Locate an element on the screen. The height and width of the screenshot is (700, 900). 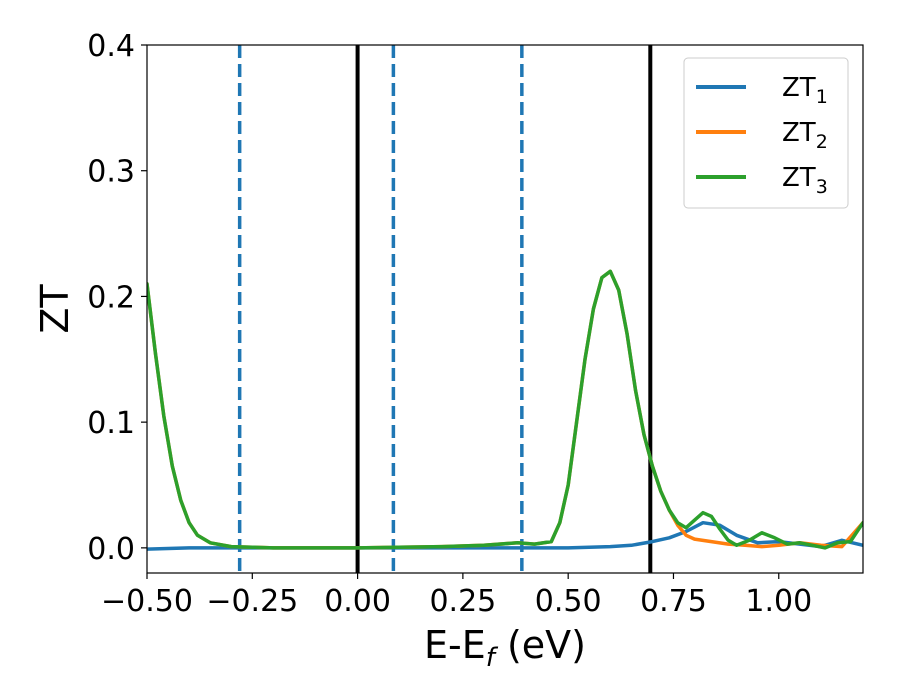
legend-label-2: ZT2 is located at coordinates (805, 135).